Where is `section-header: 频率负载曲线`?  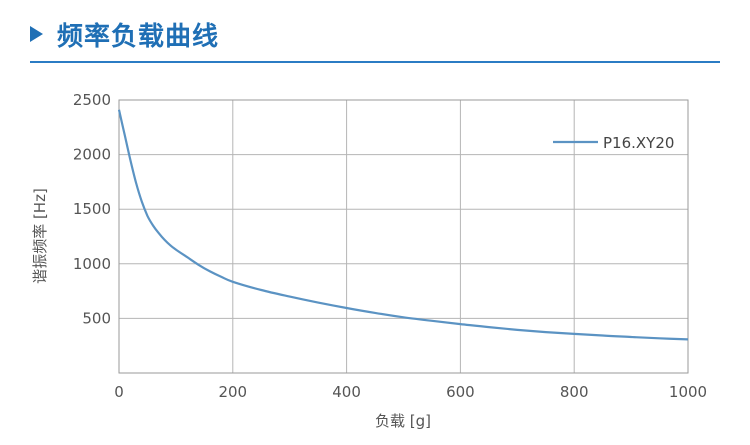 section-header: 频率负载曲线 is located at coordinates (124, 34).